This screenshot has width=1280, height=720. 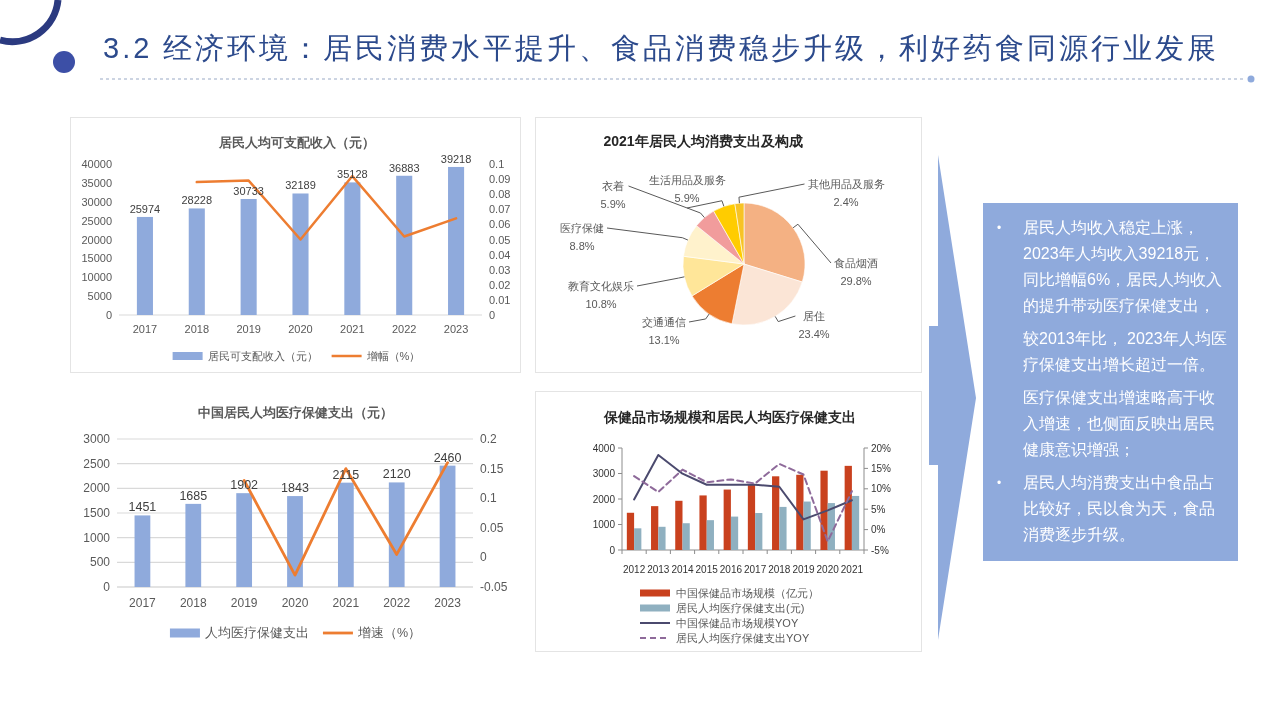 What do you see at coordinates (352, 174) in the screenshot?
I see `data-label: 35128` at bounding box center [352, 174].